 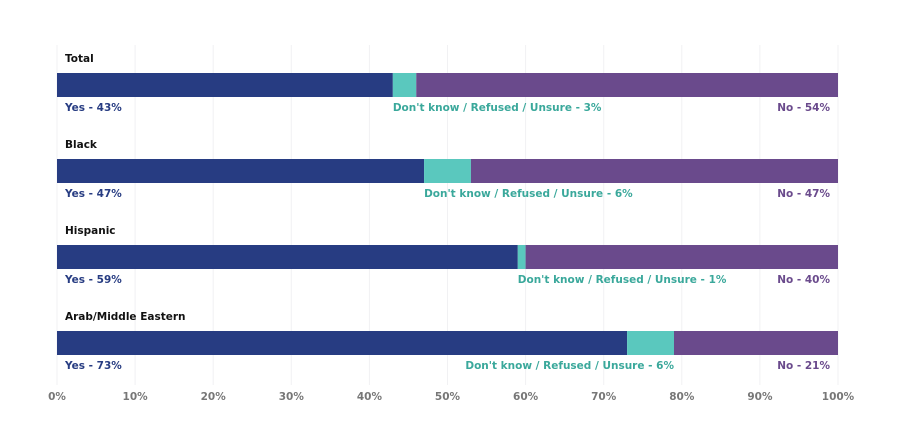 What do you see at coordinates (448, 397) in the screenshot?
I see `x-tick-label: 50%` at bounding box center [448, 397].